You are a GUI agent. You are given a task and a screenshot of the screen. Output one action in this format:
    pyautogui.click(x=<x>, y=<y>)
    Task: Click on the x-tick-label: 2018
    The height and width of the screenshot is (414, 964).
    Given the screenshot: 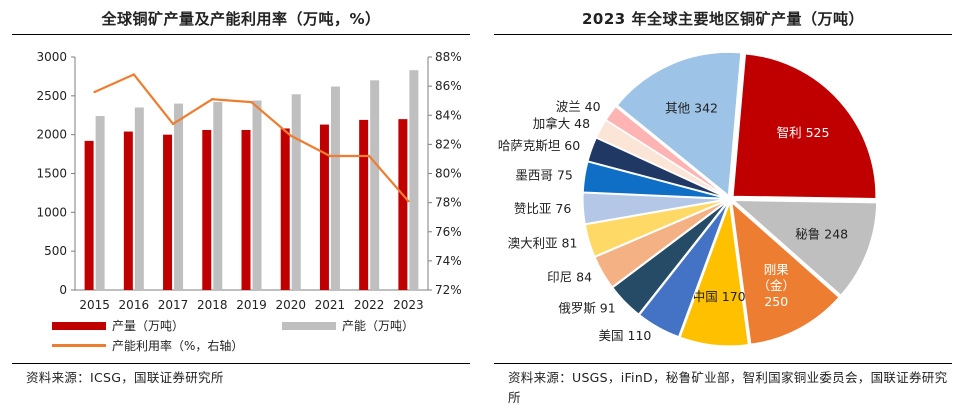 What is the action you would take?
    pyautogui.click(x=212, y=305)
    